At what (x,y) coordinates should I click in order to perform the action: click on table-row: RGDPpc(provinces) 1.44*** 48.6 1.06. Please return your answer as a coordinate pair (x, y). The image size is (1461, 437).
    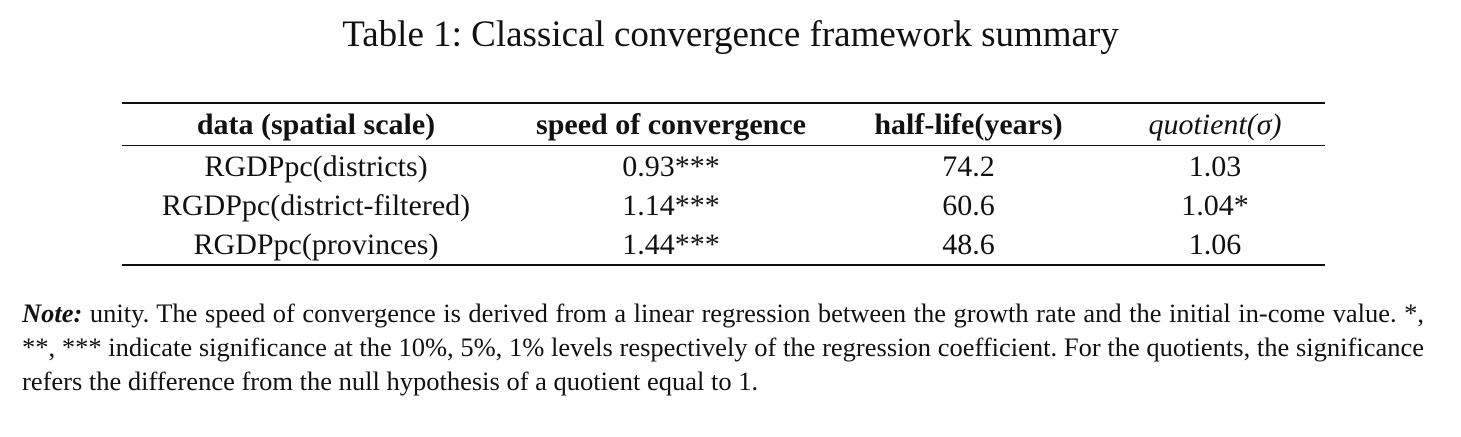
    Looking at the image, I should click on (723, 245).